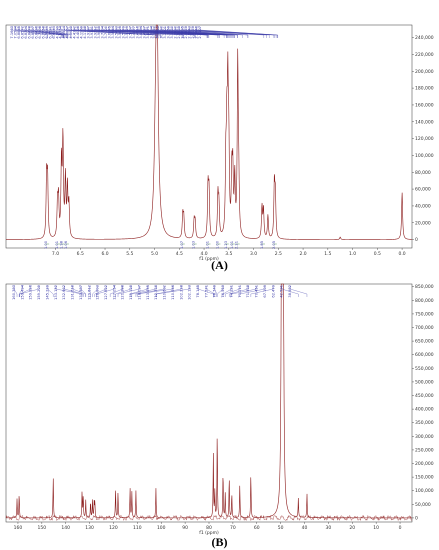 The height and width of the screenshot is (550, 439). Describe the element at coordinates (47, 292) in the screenshot. I see `peak-label: 145.229` at that location.